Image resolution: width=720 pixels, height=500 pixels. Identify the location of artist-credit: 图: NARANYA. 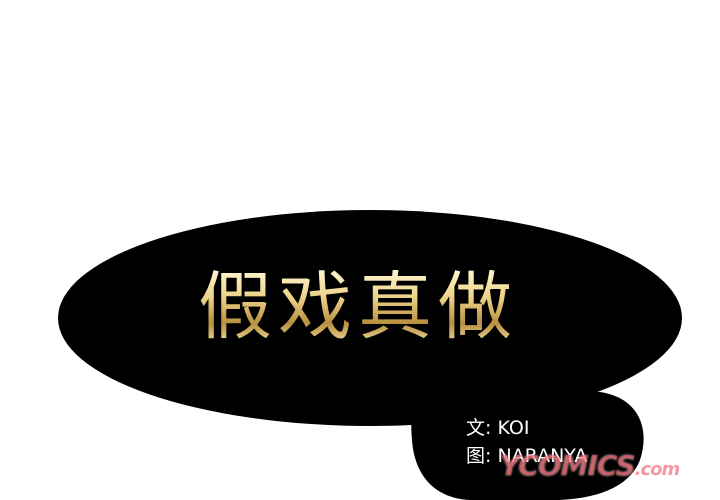
(527, 456).